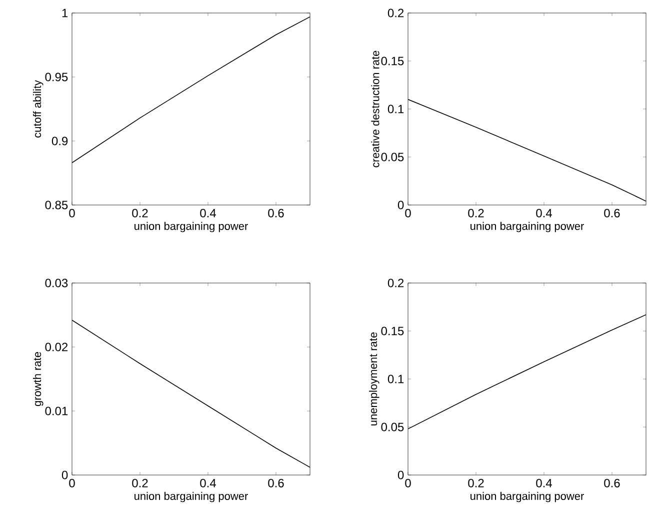 Image resolution: width=652 pixels, height=527 pixels. I want to click on y-axis-title: cutoff ability, so click(38, 109).